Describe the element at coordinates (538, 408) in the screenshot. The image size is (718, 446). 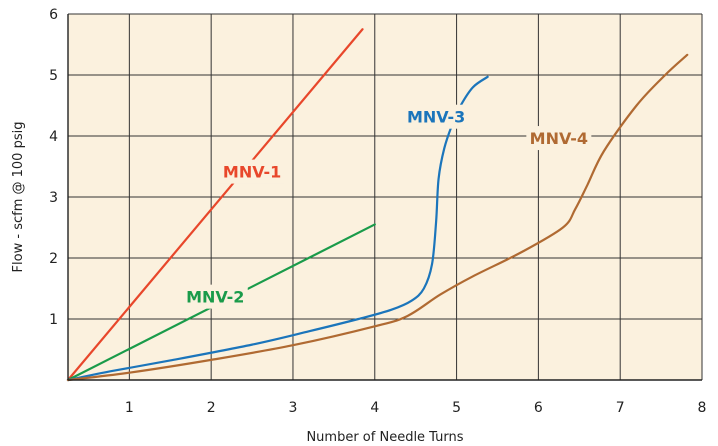
I see `x-tick-label: 6` at that location.